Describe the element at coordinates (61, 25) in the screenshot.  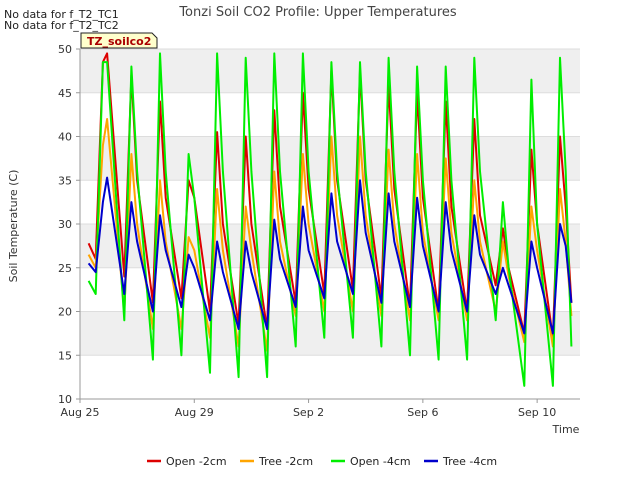
I see `no-data-note-2: No data for f_T2_TC2` at that location.